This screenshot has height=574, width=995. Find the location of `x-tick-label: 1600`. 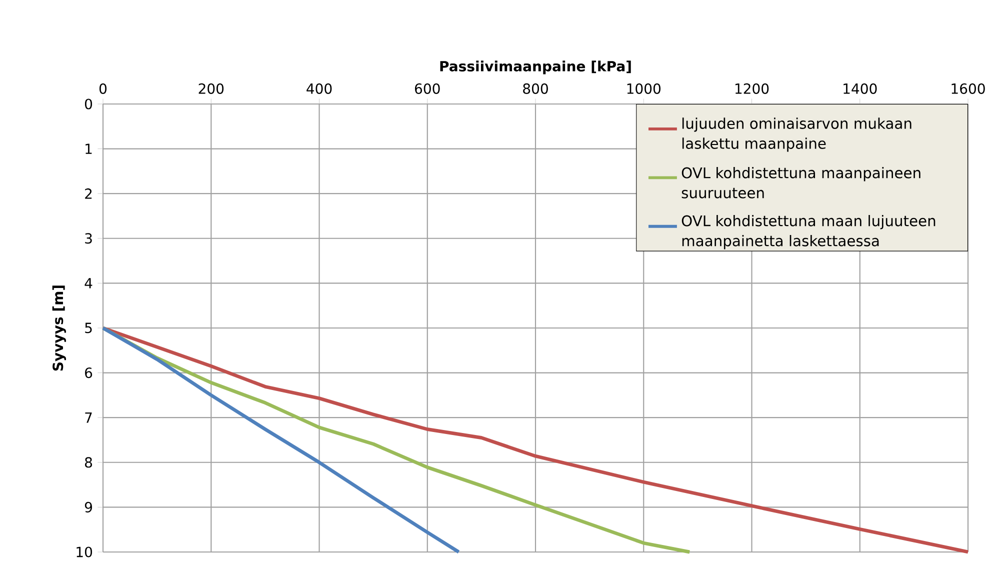

x-tick-label: 1600 is located at coordinates (968, 88).